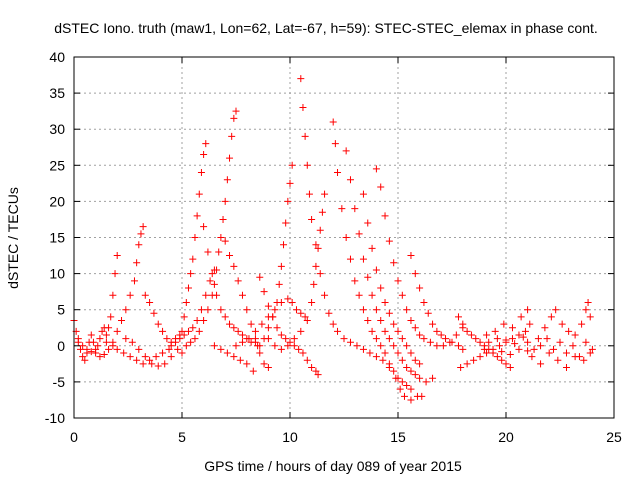  I want to click on x-tick-label: 0, so click(74, 437).